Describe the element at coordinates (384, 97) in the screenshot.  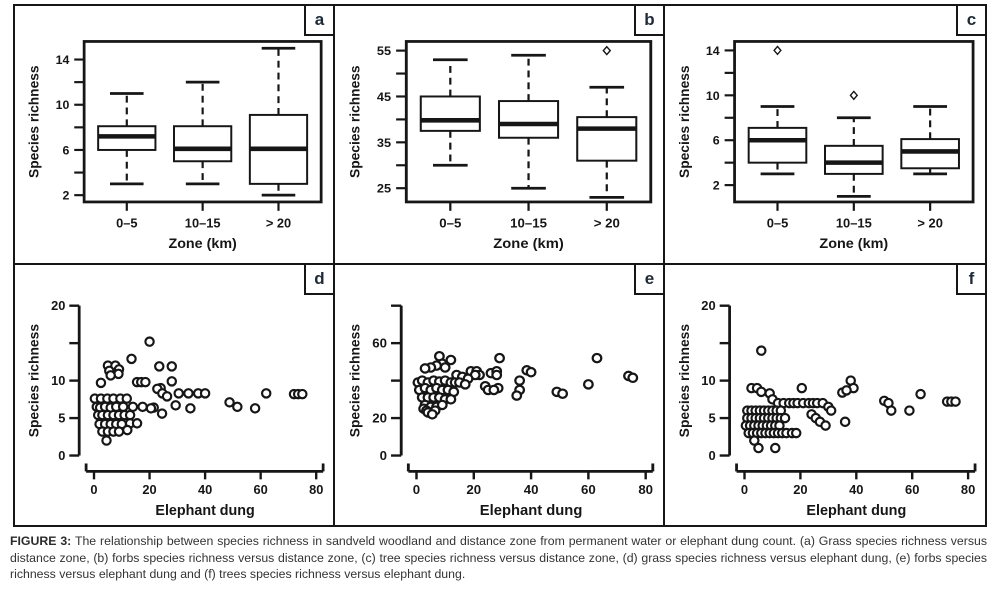
I see `svg-text: 45` at that location.